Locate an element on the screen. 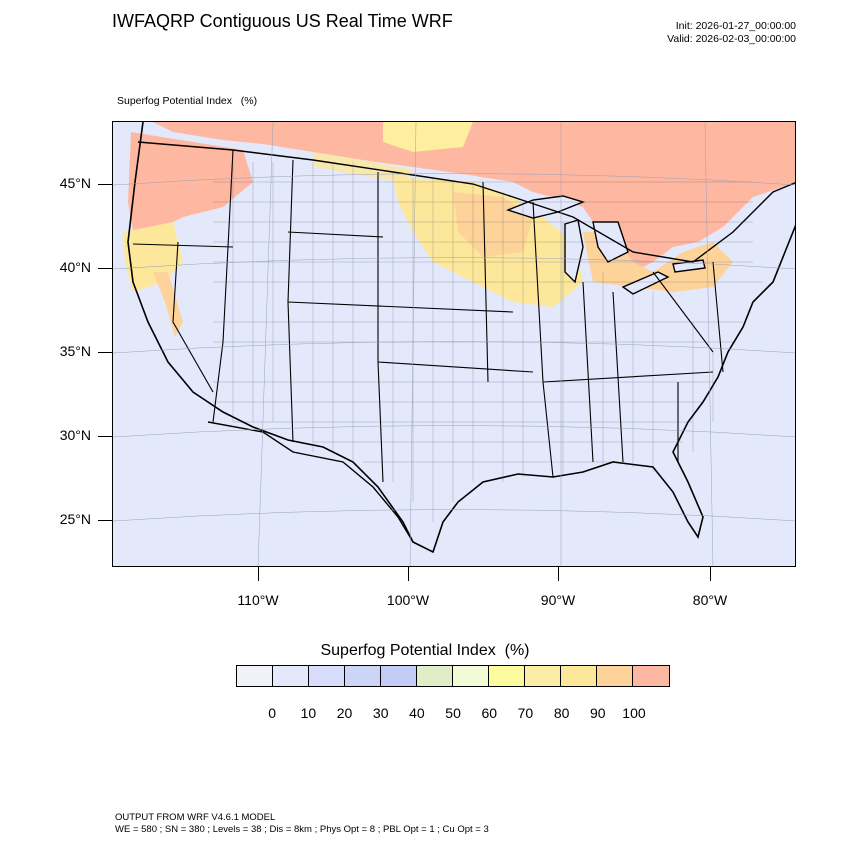  california-coast-moderate-band is located at coordinates (168, 304).